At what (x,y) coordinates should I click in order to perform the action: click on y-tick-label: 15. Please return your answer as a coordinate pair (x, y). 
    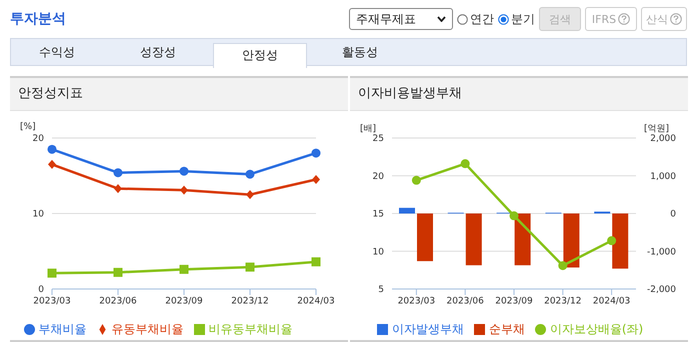
    Looking at the image, I should click on (378, 215).